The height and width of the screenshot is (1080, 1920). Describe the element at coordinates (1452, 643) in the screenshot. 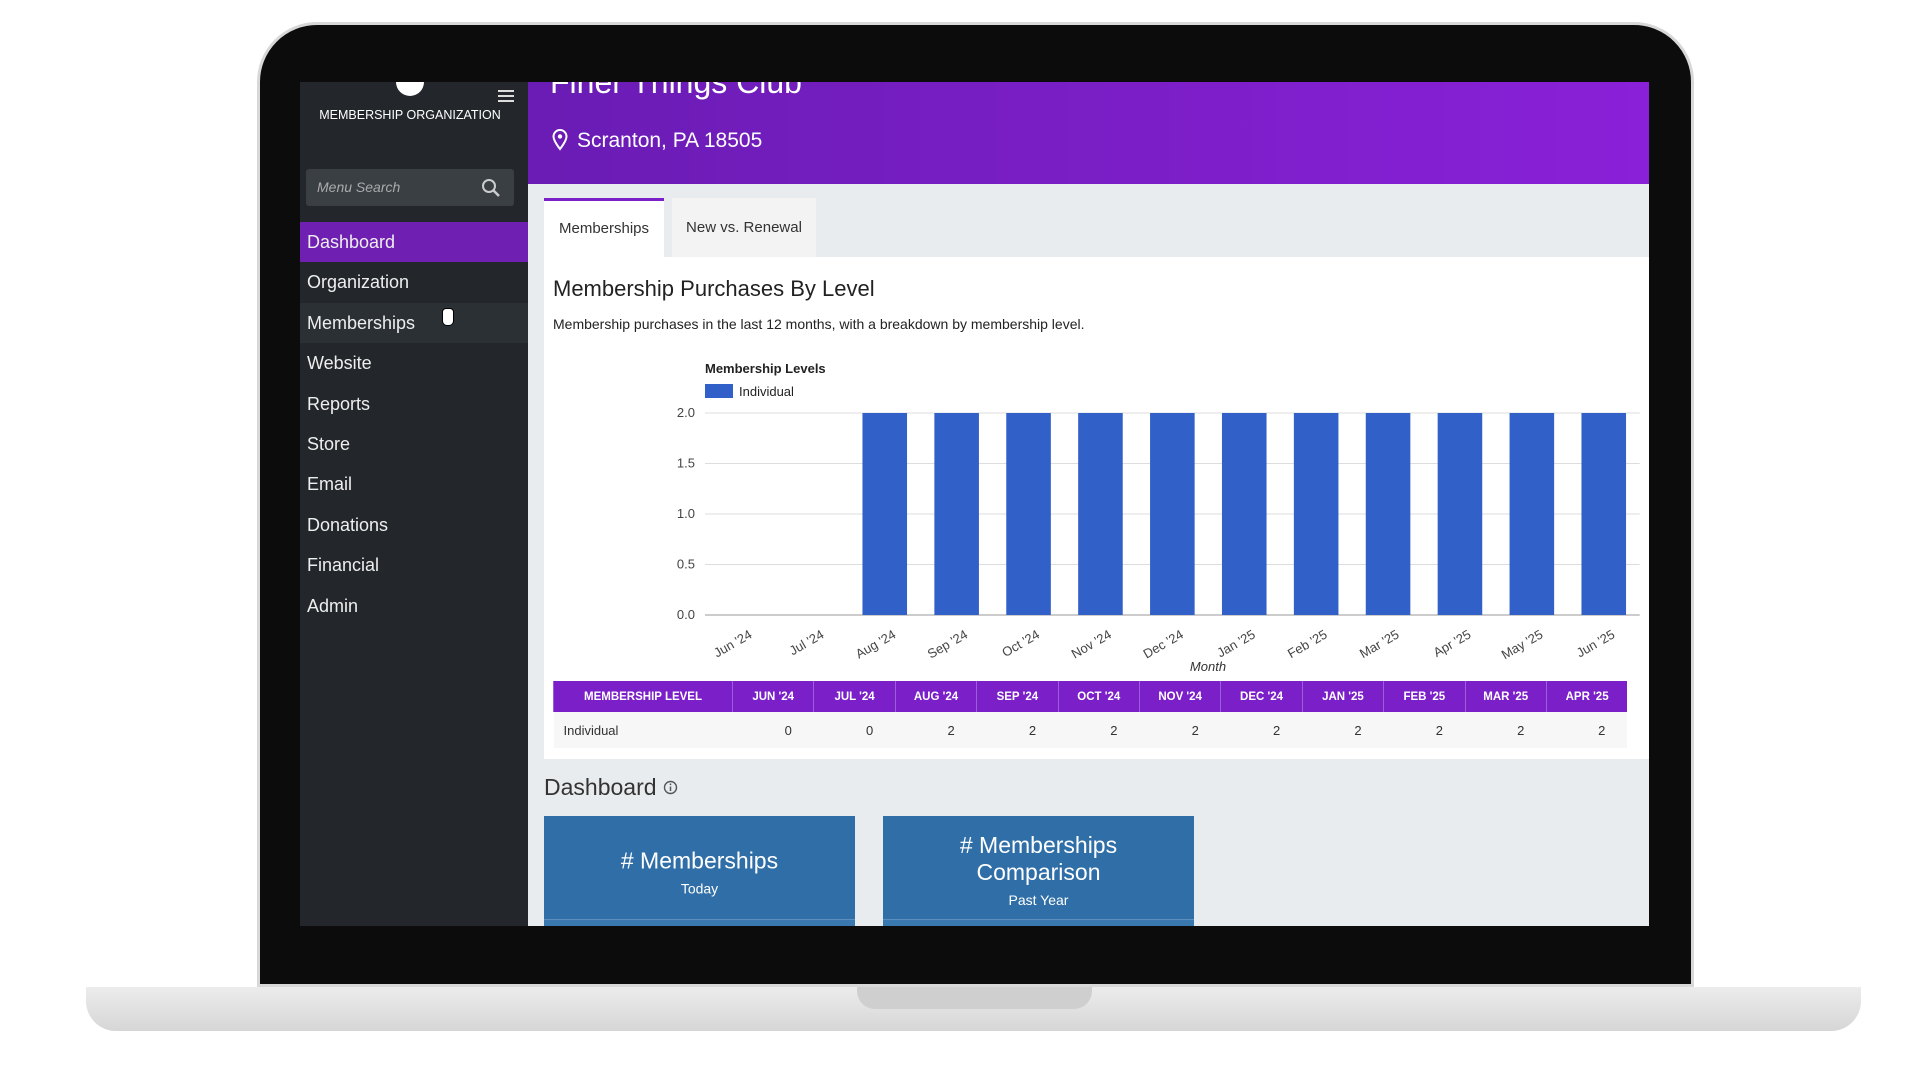

I see `x-tick-label: Apr '25` at that location.